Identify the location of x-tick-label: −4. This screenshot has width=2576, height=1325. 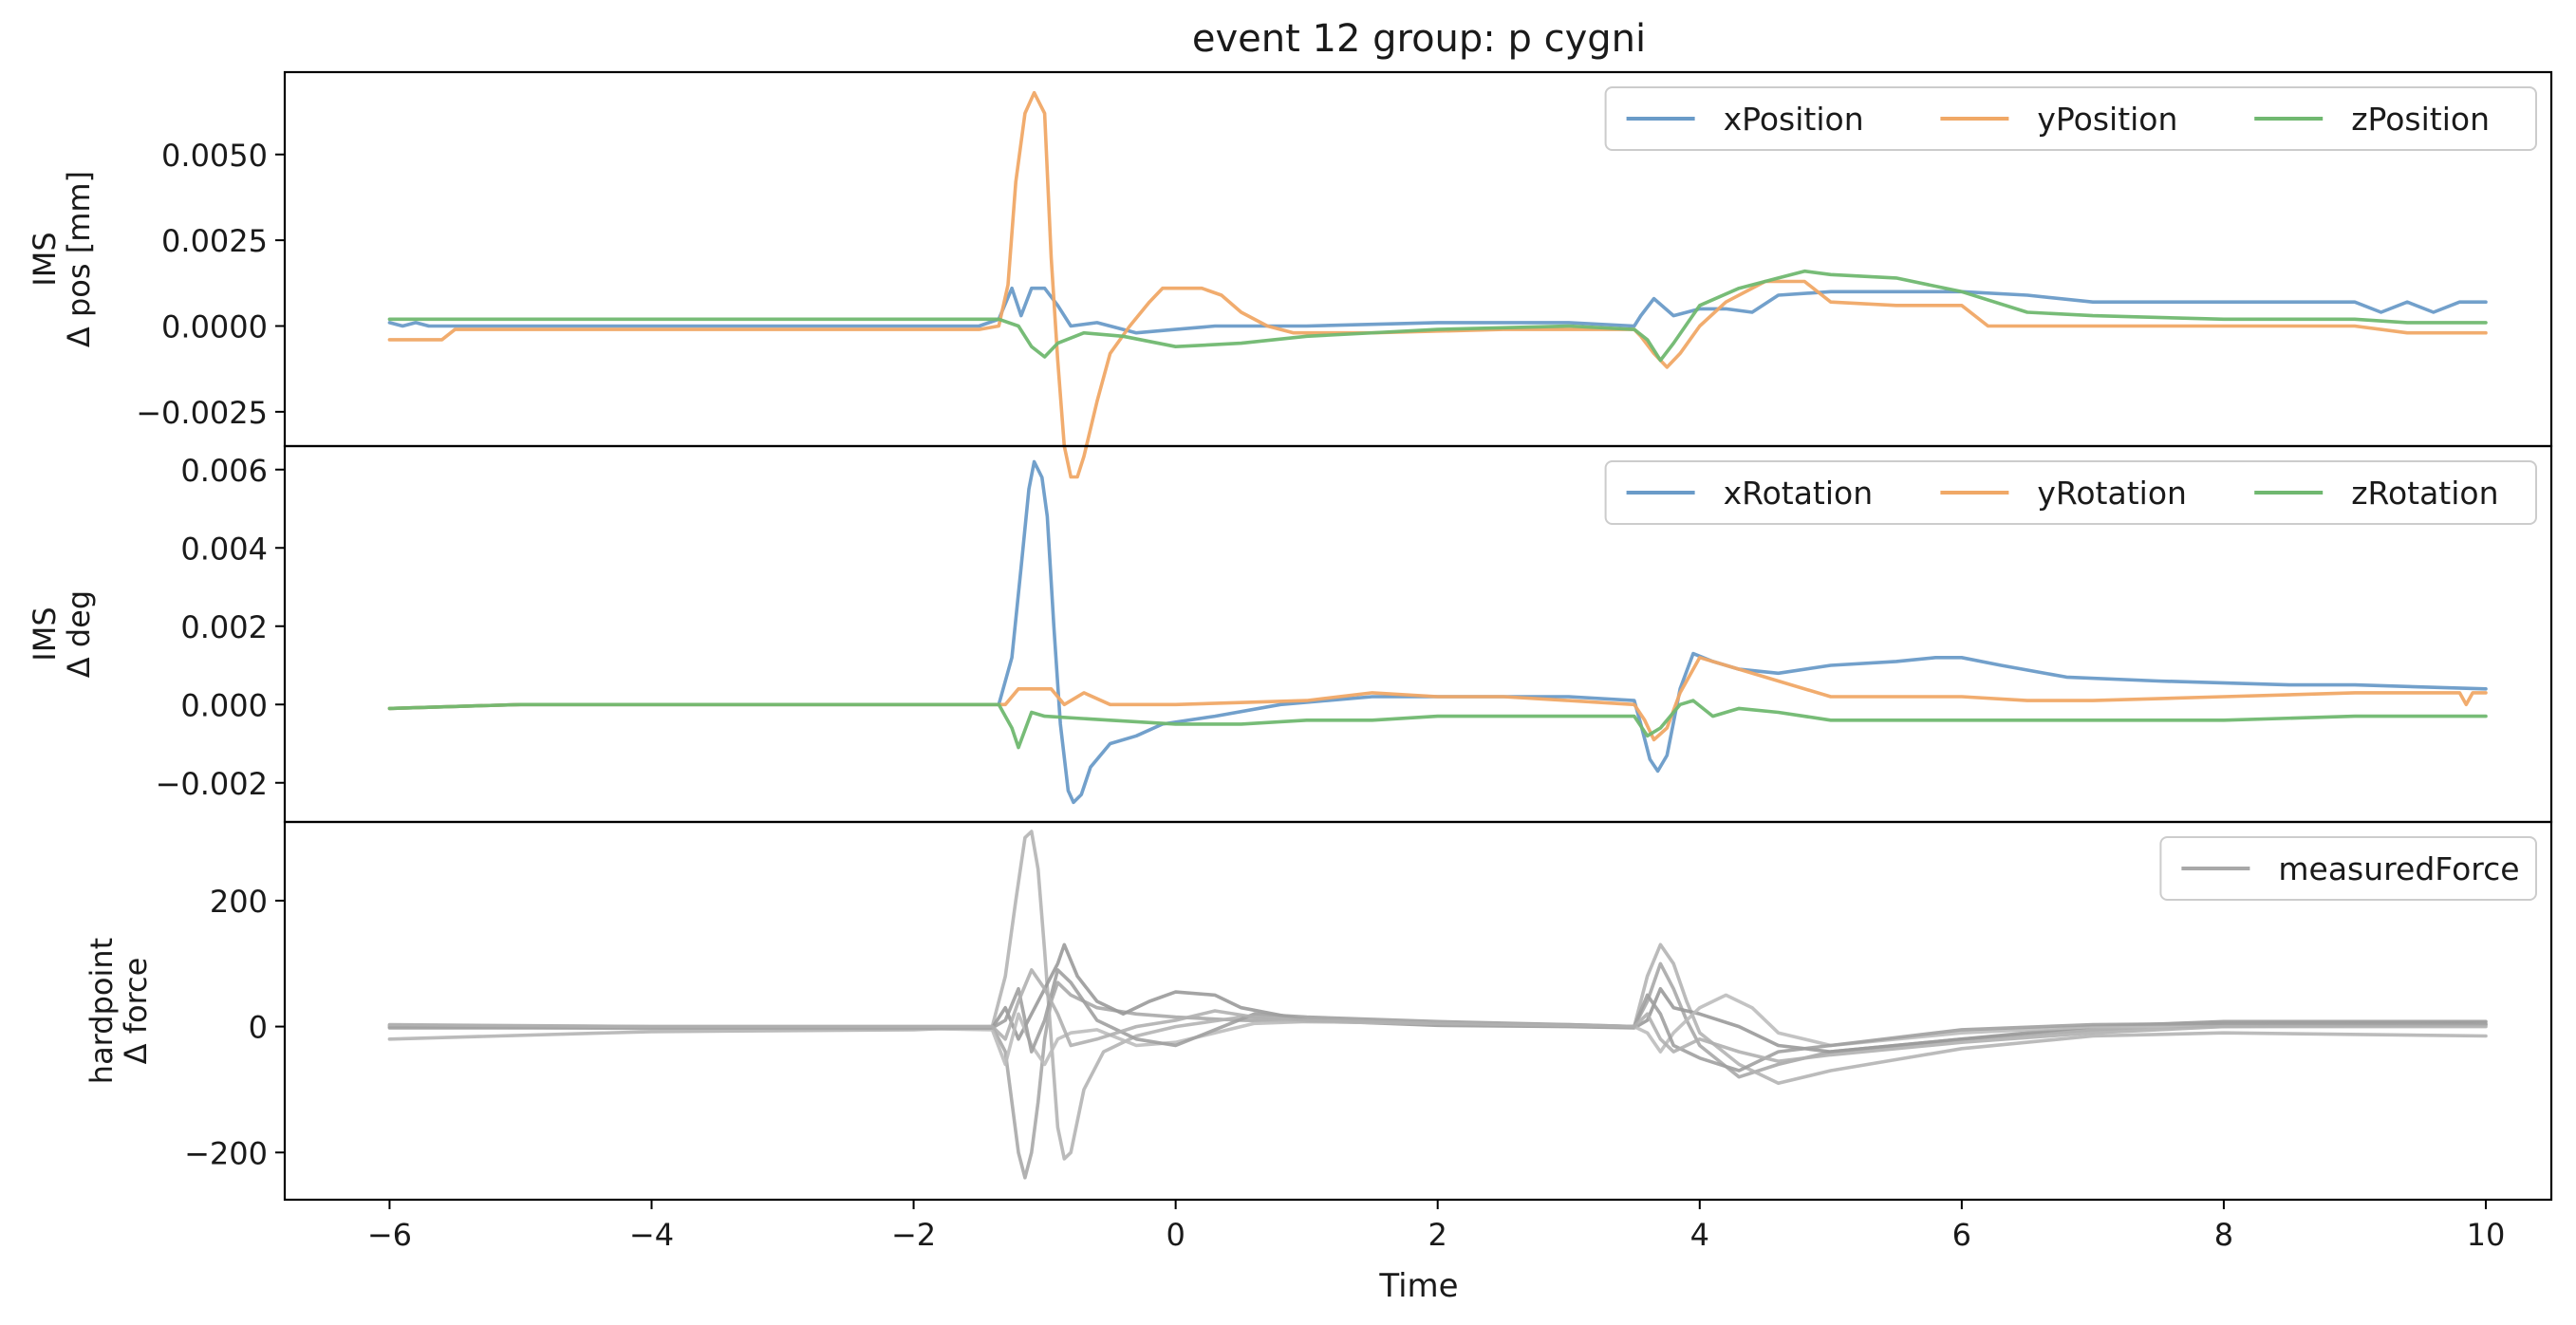
(652, 1235).